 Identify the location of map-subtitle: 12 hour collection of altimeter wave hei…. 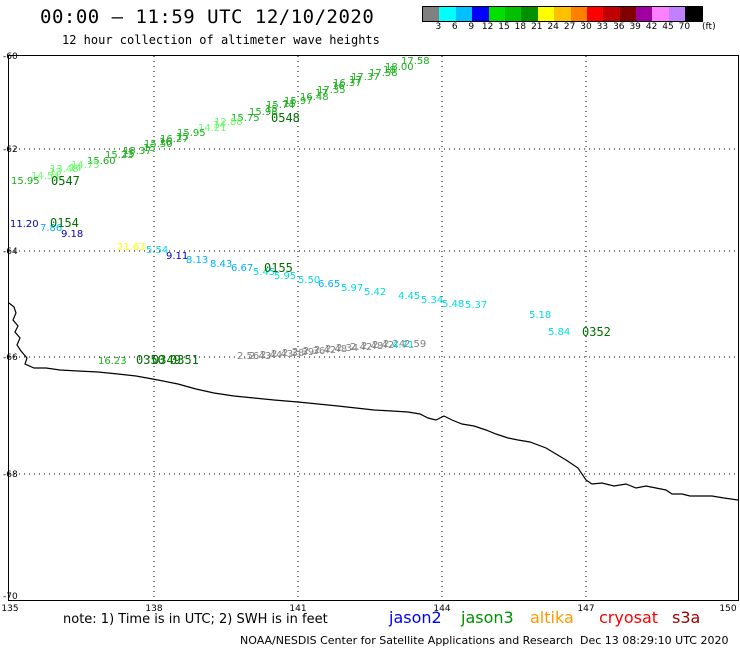
(221, 40).